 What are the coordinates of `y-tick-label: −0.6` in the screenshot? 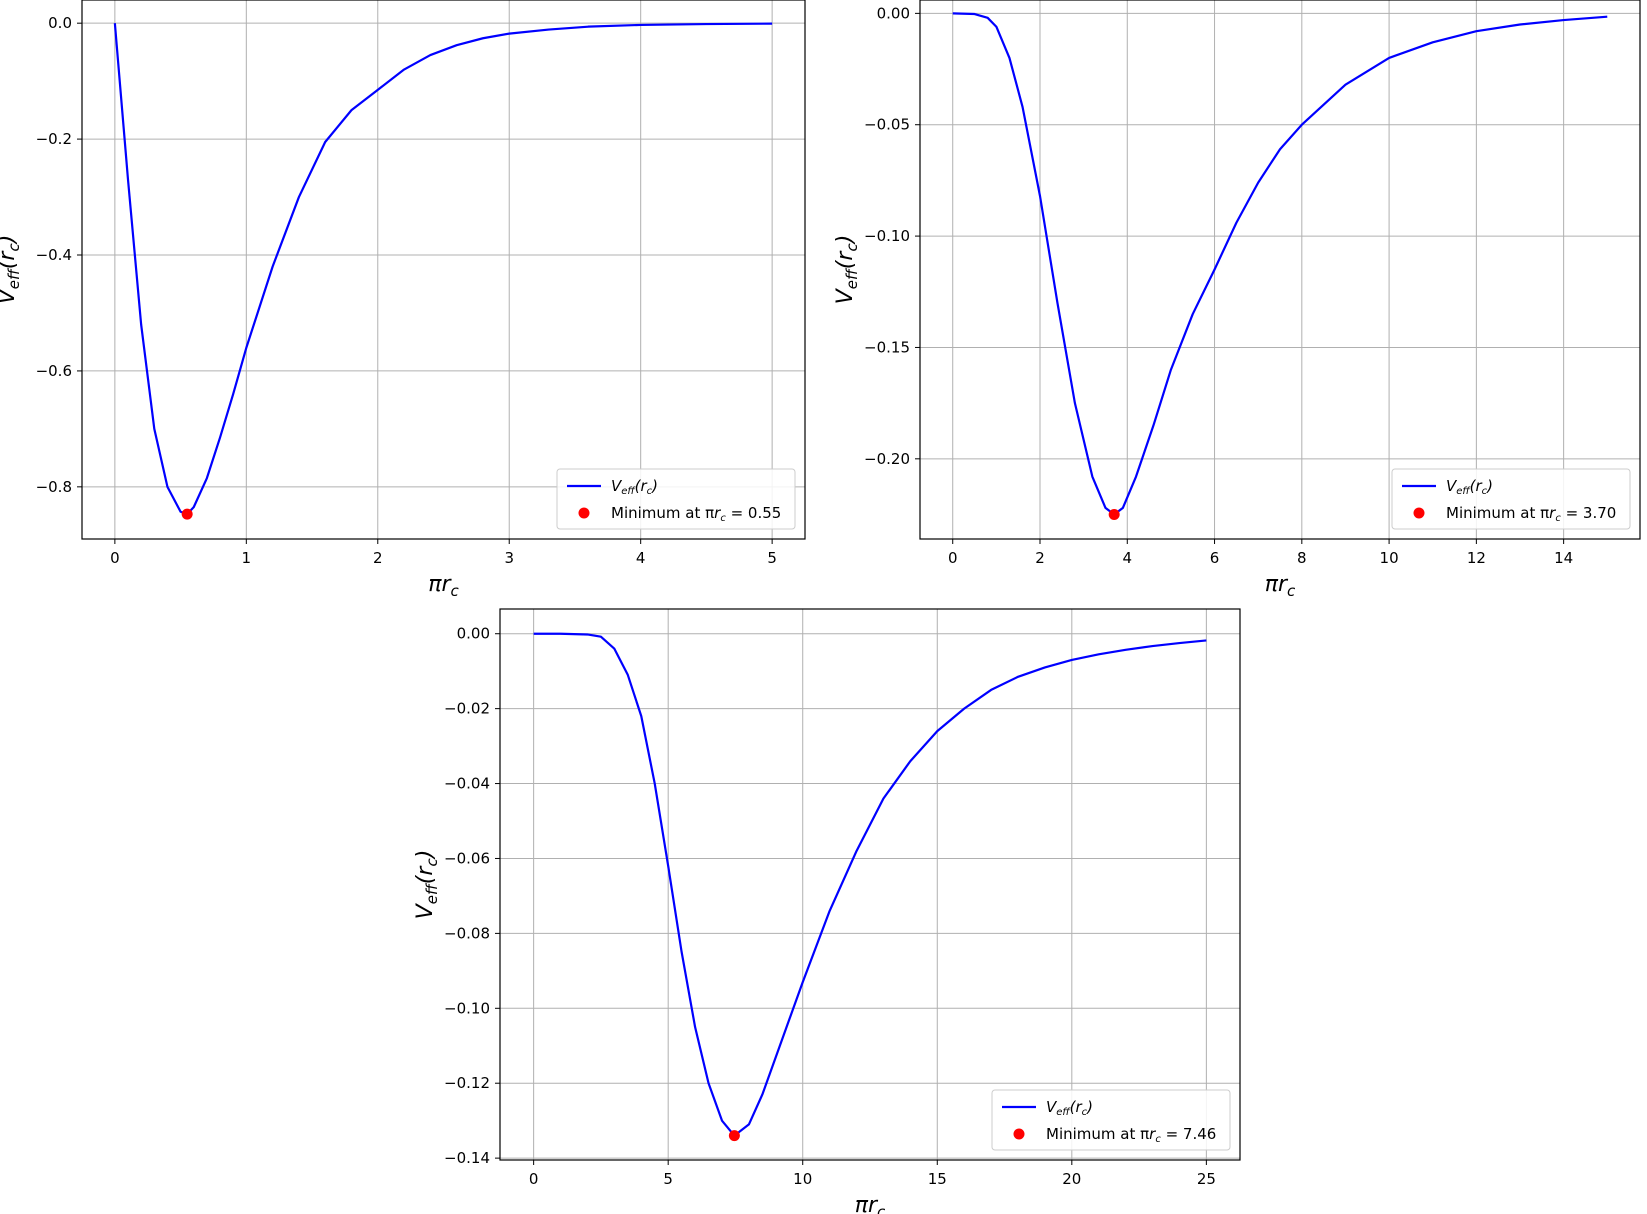 It's located at (54, 371).